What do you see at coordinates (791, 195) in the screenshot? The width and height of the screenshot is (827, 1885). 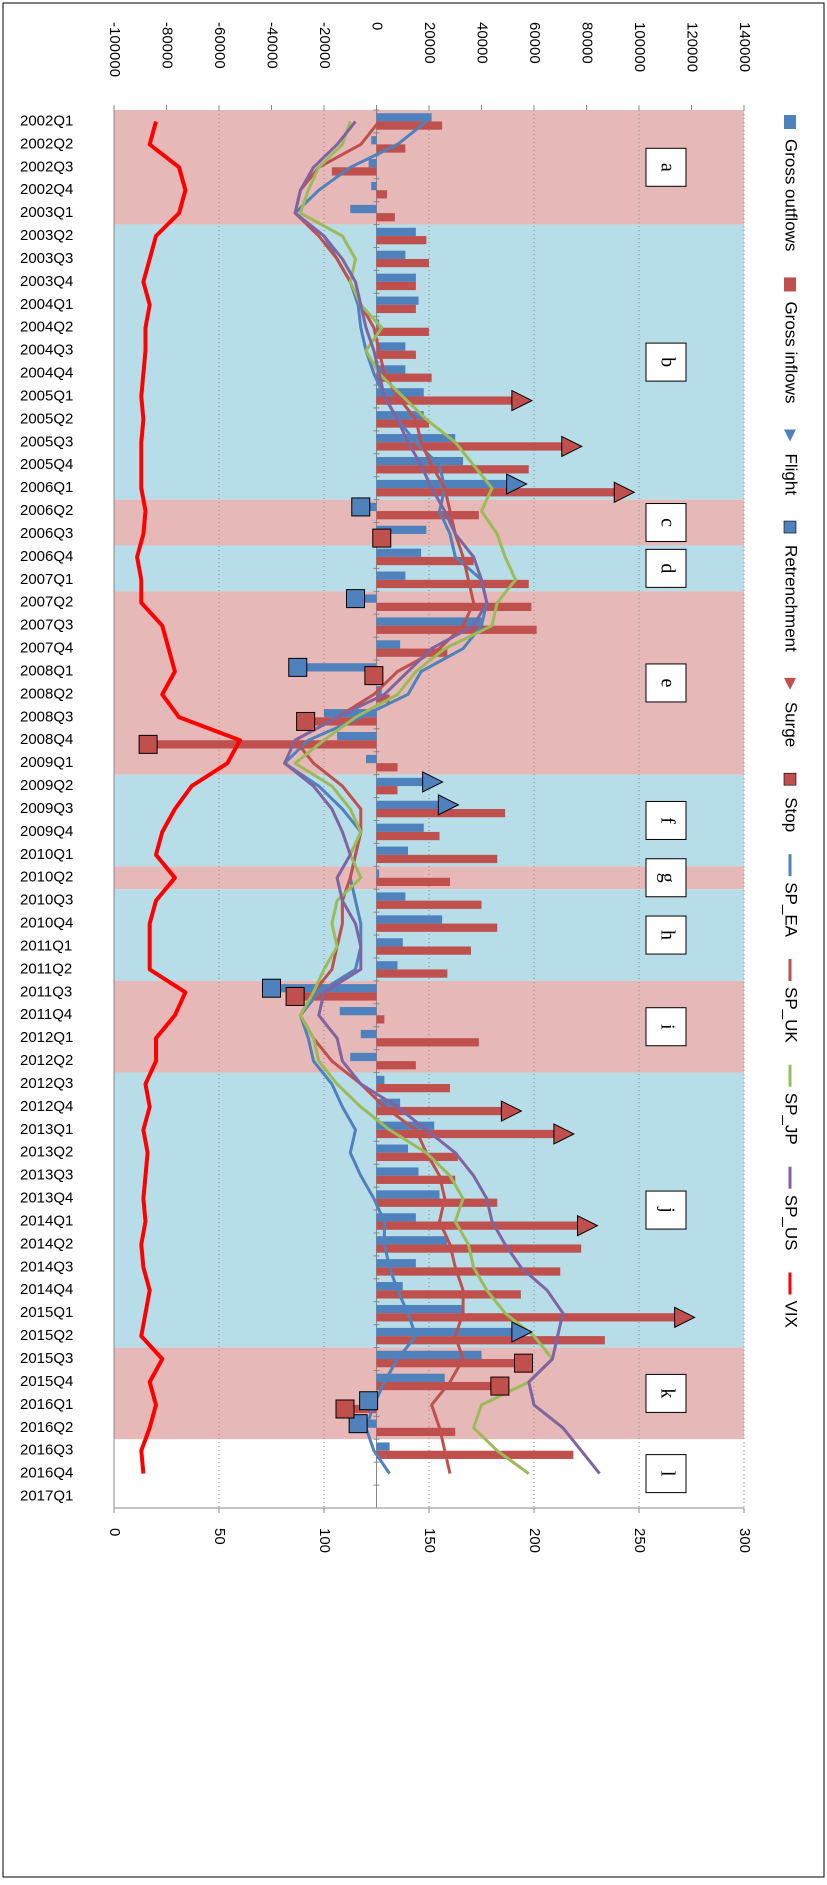 I see `legend-label: Gross outflows` at bounding box center [791, 195].